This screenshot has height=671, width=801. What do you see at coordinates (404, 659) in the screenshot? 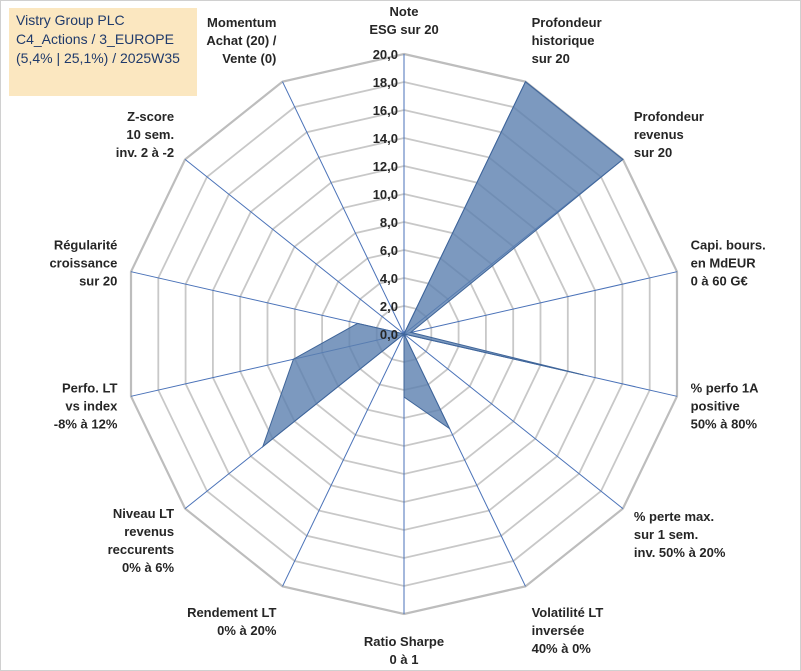
I see `axis-label-line: 0 à 1` at bounding box center [404, 659].